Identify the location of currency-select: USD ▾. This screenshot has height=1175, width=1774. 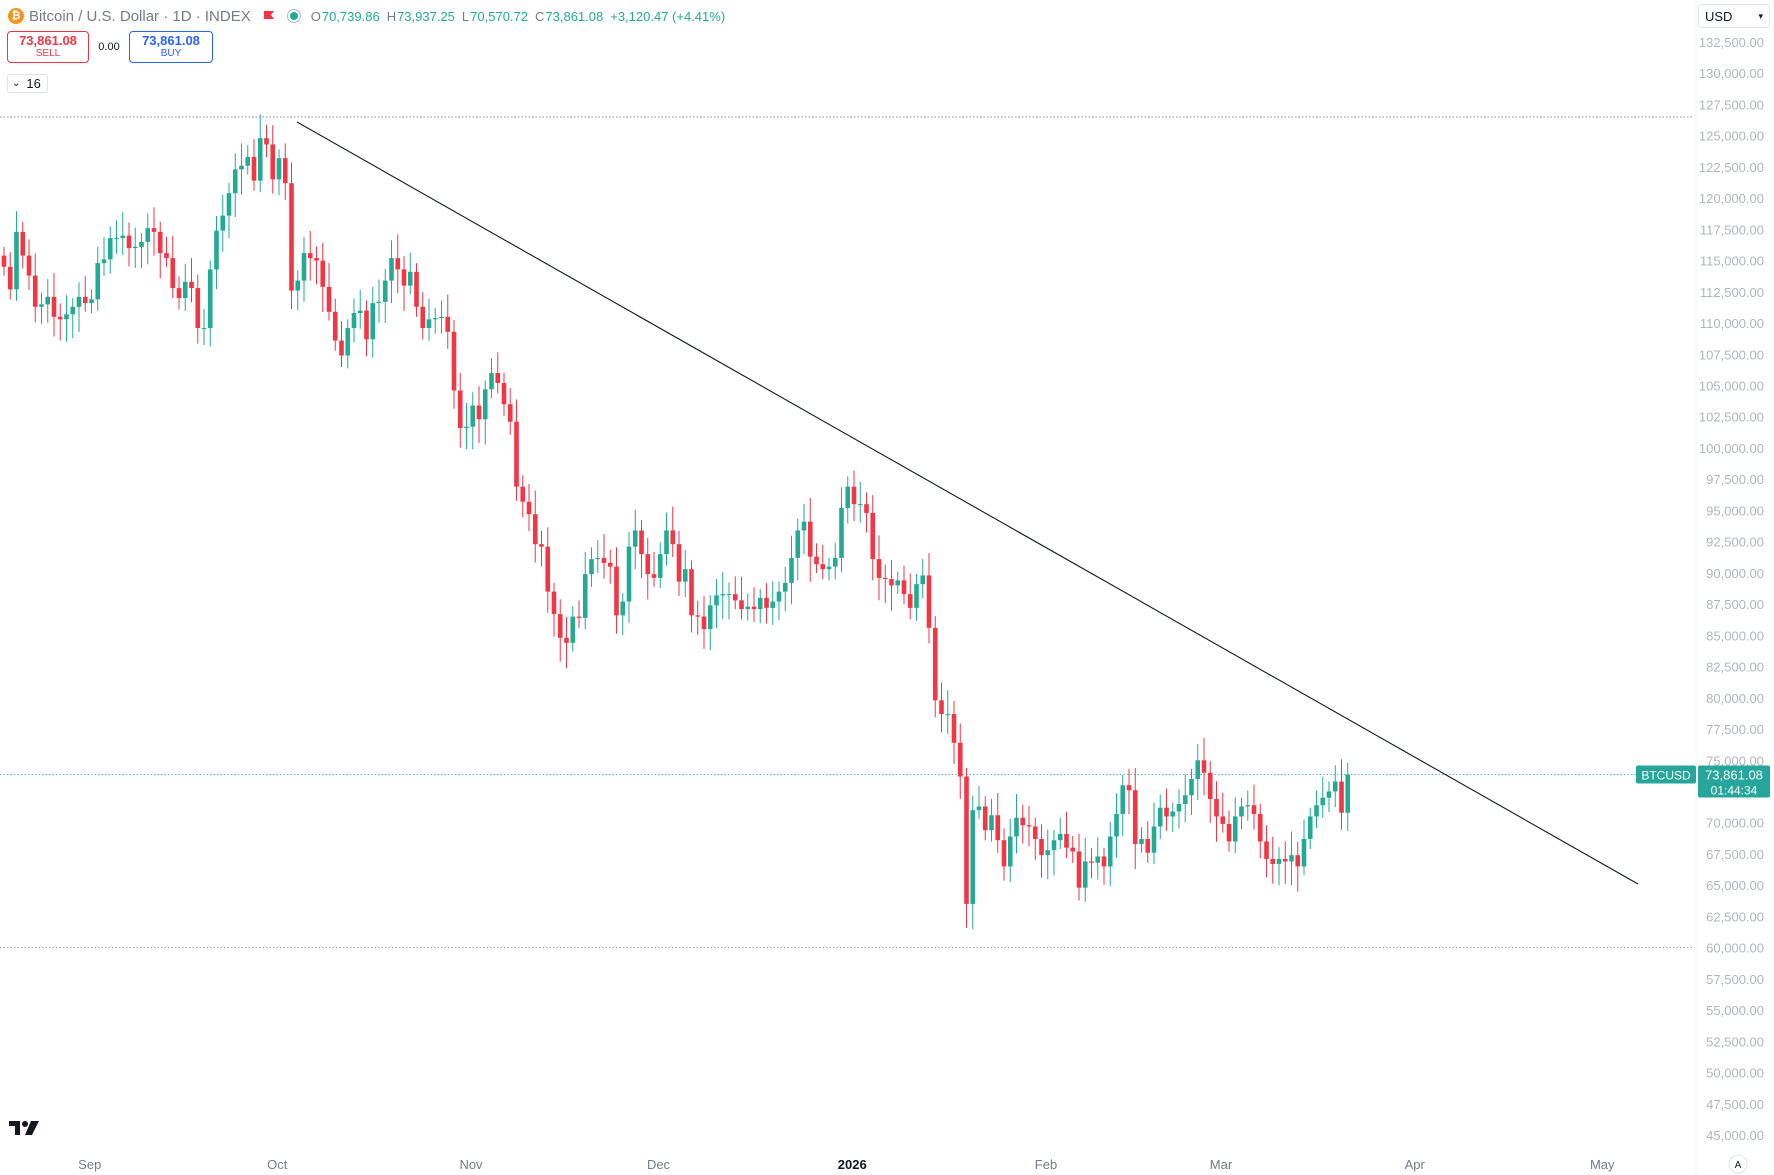
(1734, 16).